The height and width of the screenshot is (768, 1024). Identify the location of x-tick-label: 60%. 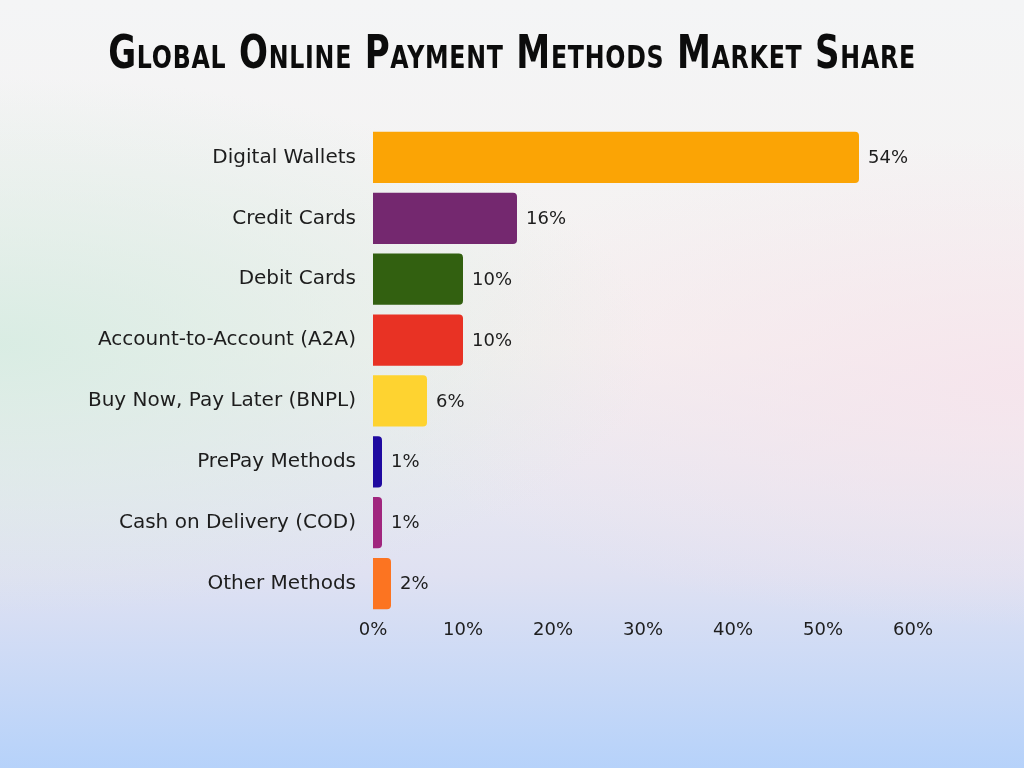
(913, 629).